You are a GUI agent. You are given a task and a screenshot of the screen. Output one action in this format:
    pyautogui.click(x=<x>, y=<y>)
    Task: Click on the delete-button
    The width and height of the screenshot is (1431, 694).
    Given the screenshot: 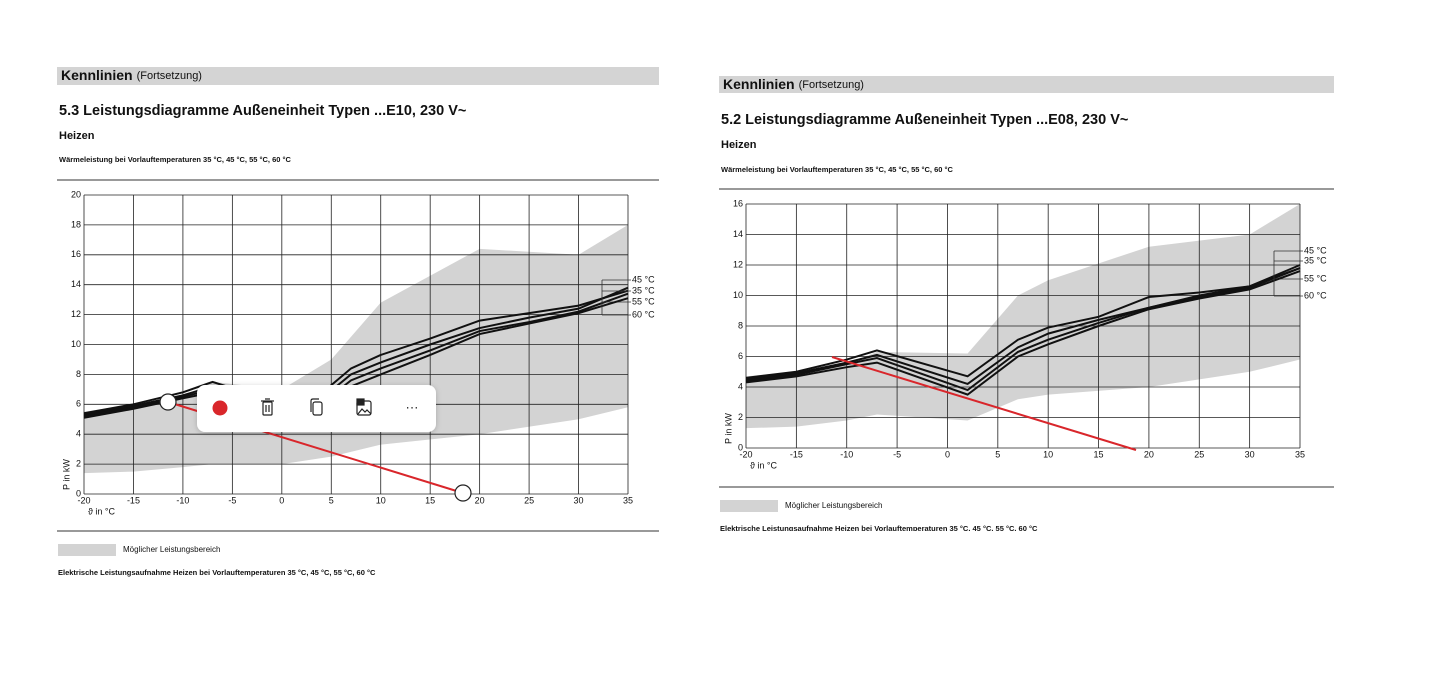 What is the action you would take?
    pyautogui.click(x=267, y=407)
    